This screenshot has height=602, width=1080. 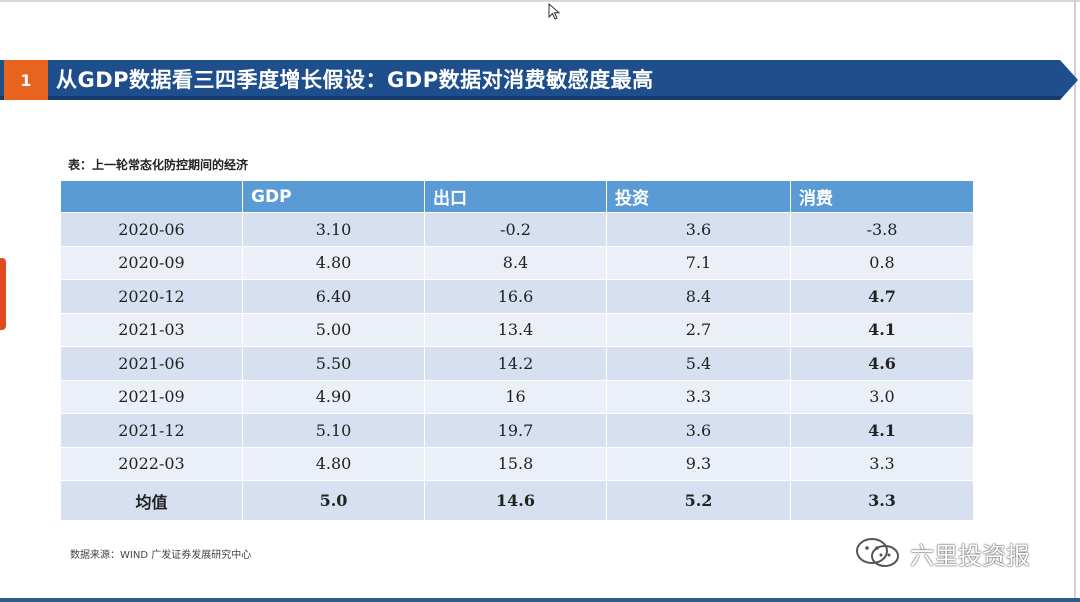 I want to click on cell-average-export: 14.6, so click(x=515, y=500).